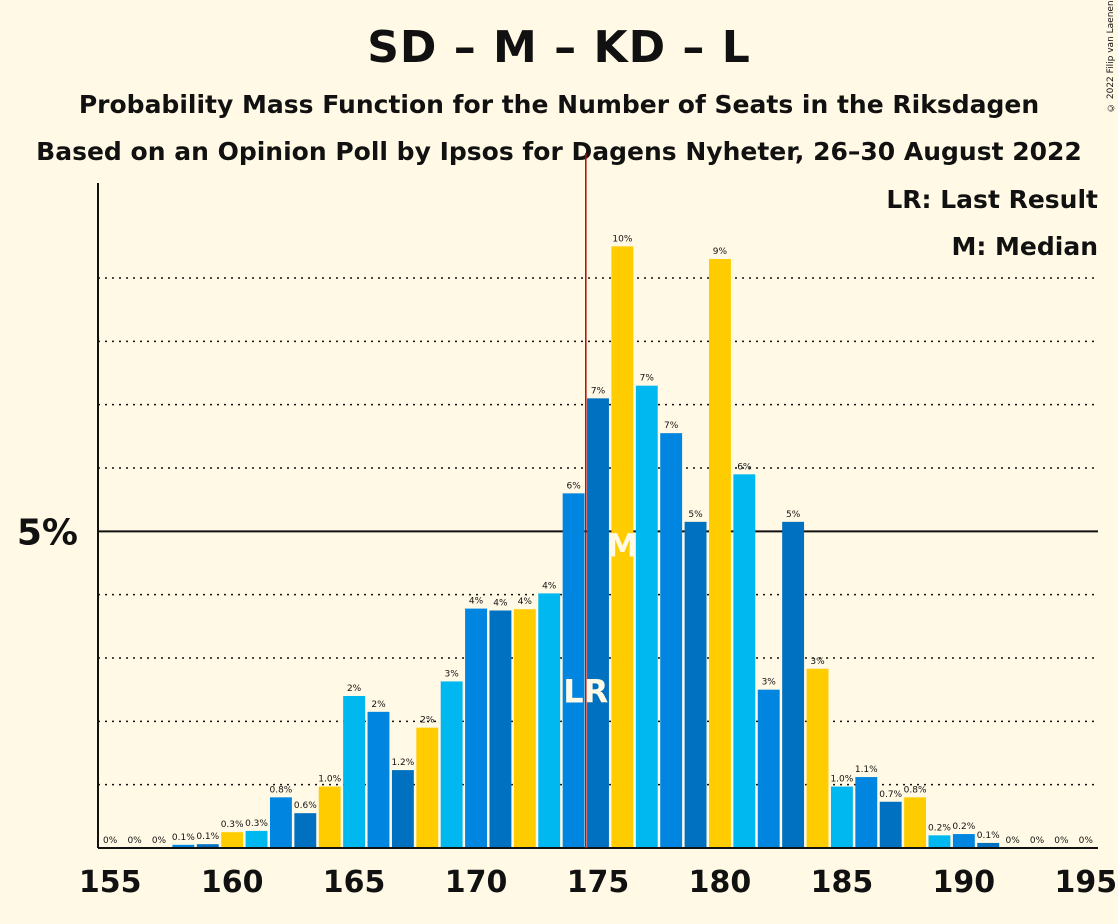  Describe the element at coordinates (720, 882) in the screenshot. I see `x-tick-label-180: 180` at that location.